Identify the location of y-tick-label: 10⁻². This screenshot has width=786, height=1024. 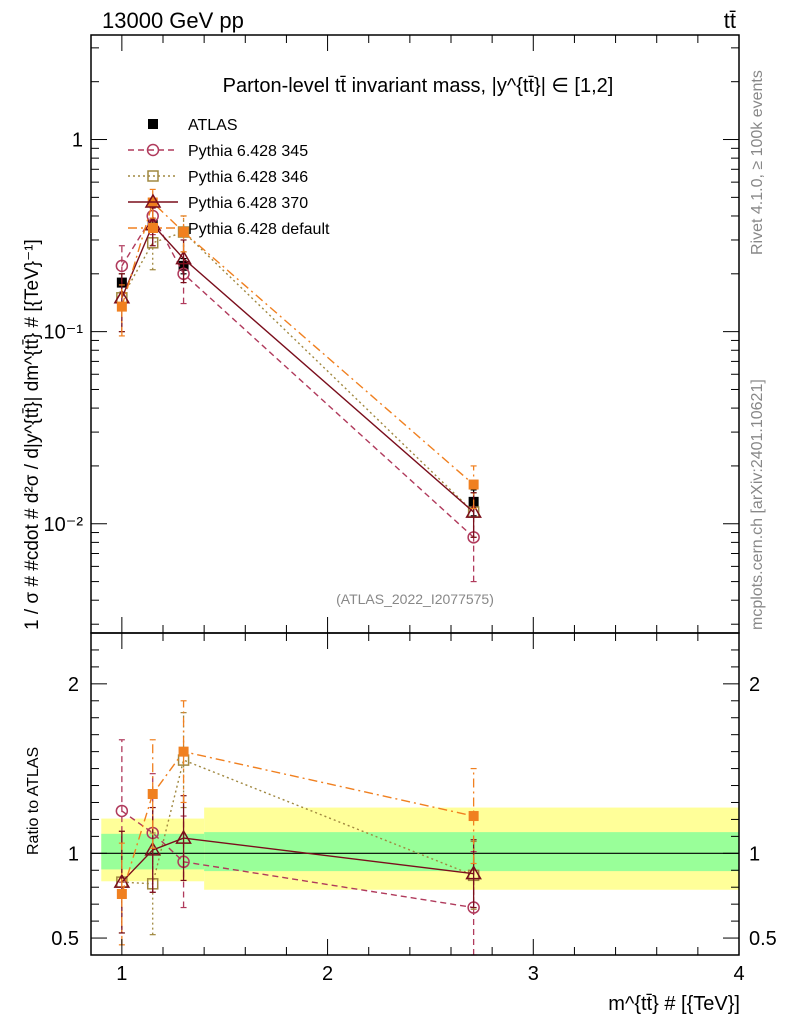
(64, 525).